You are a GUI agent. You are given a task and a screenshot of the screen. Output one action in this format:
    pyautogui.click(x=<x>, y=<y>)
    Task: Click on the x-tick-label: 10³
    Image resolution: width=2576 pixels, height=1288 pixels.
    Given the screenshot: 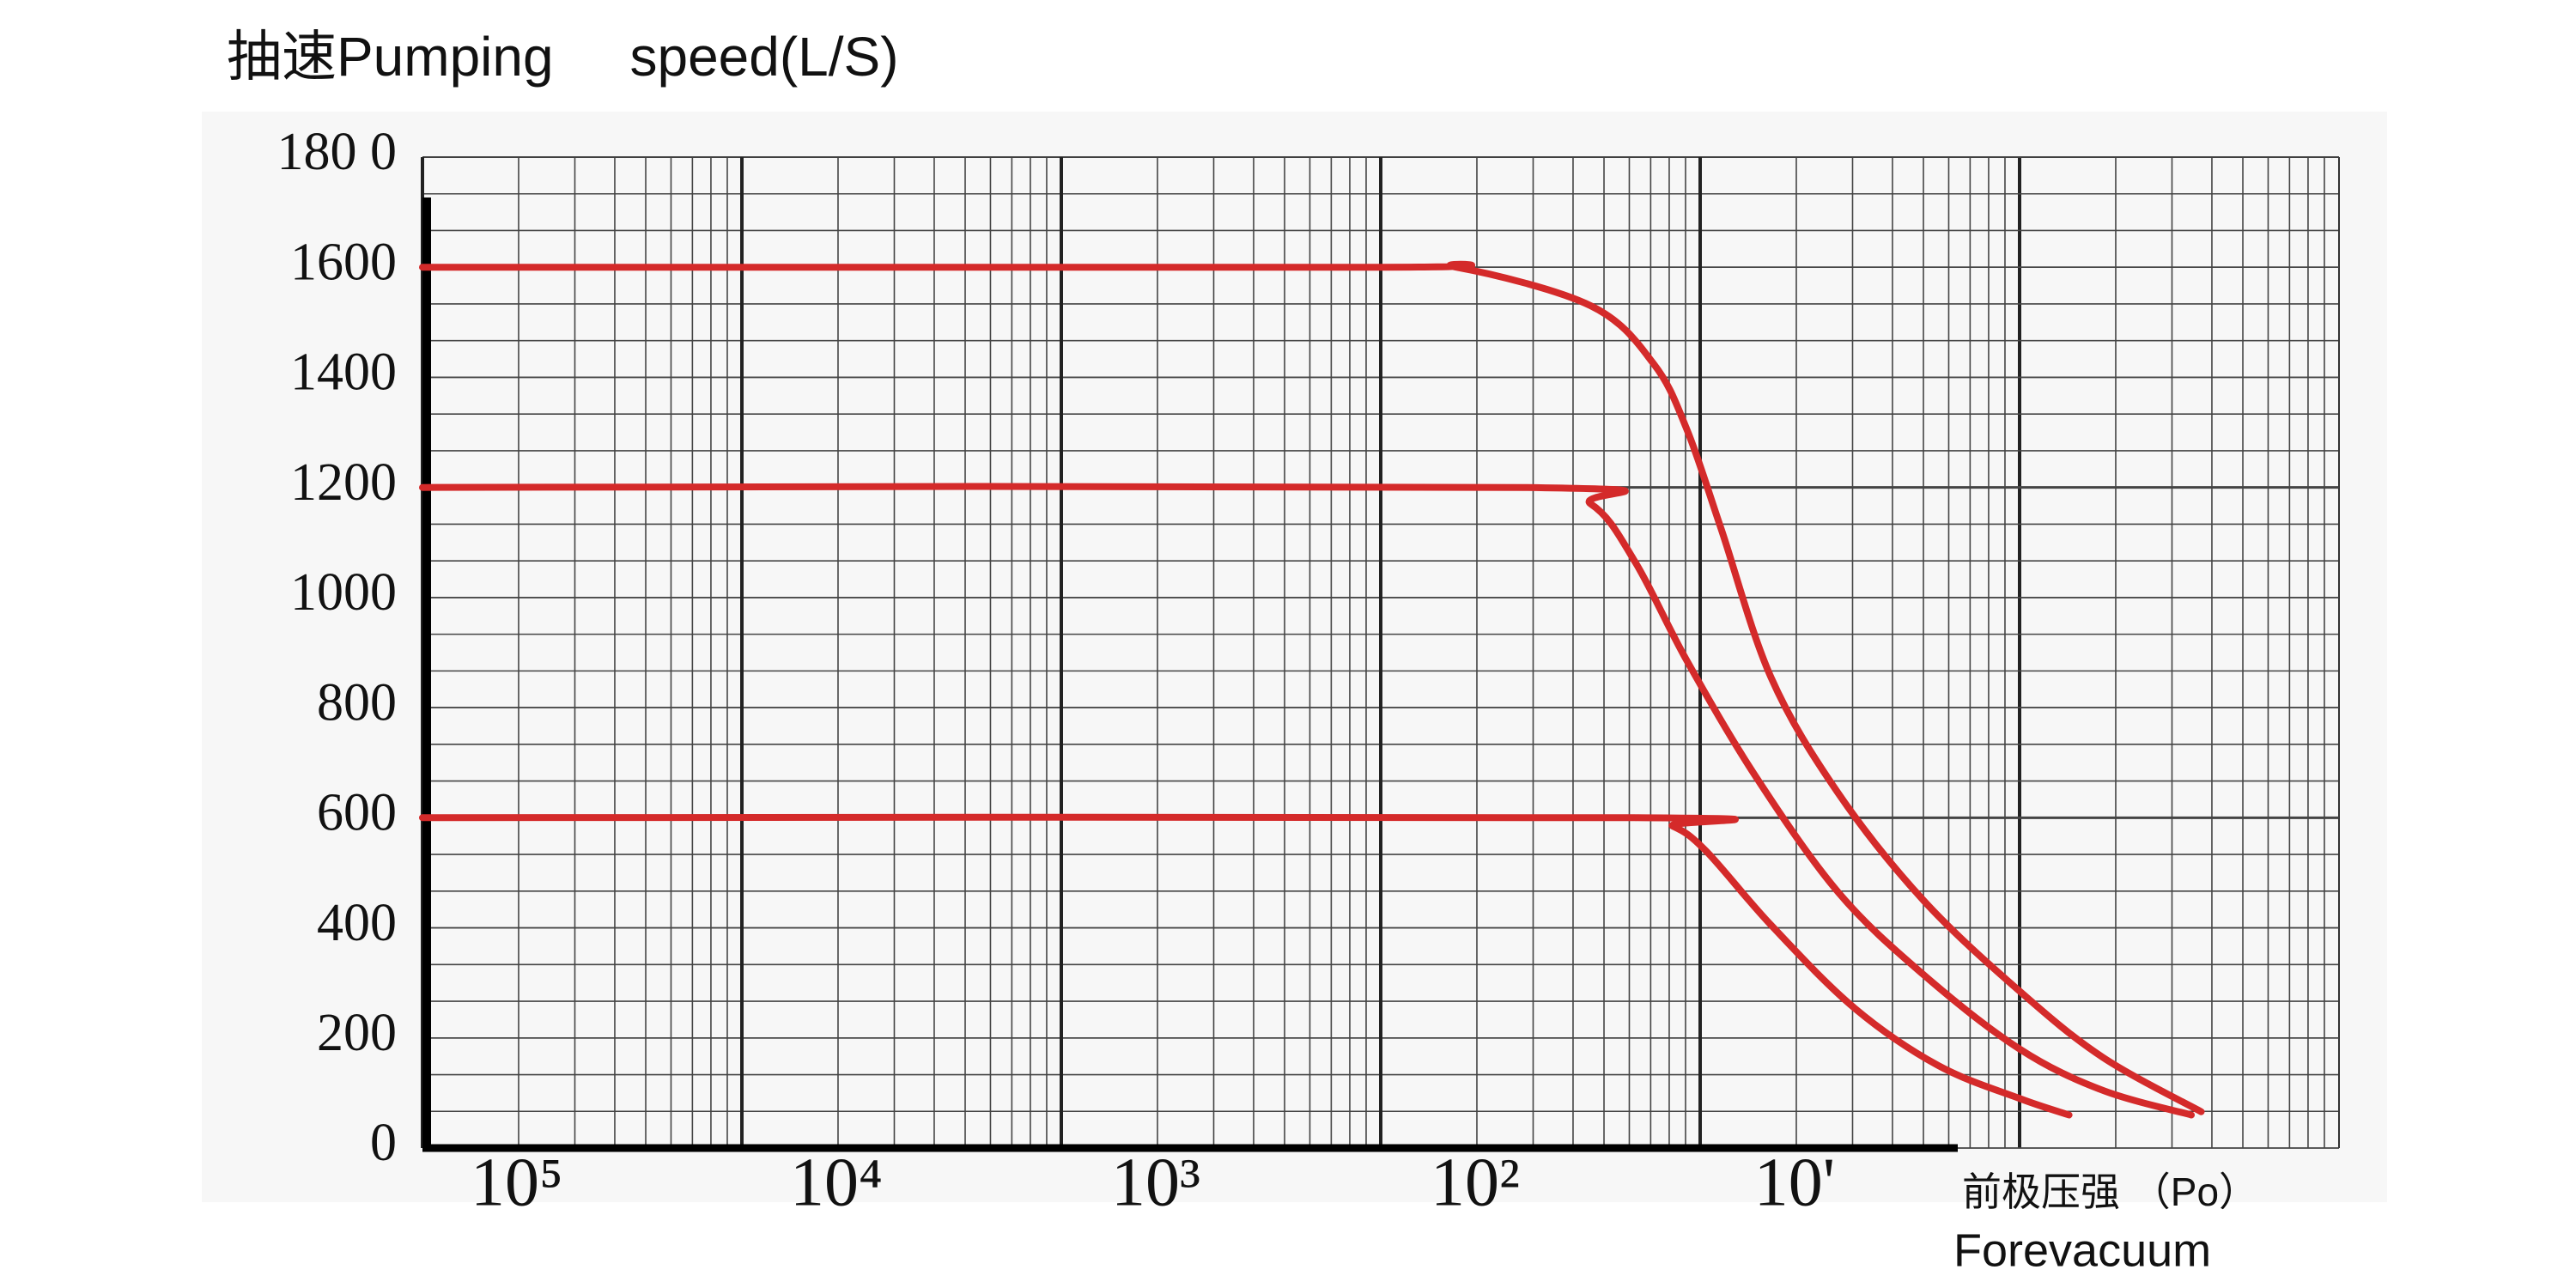 What is the action you would take?
    pyautogui.click(x=1155, y=1182)
    